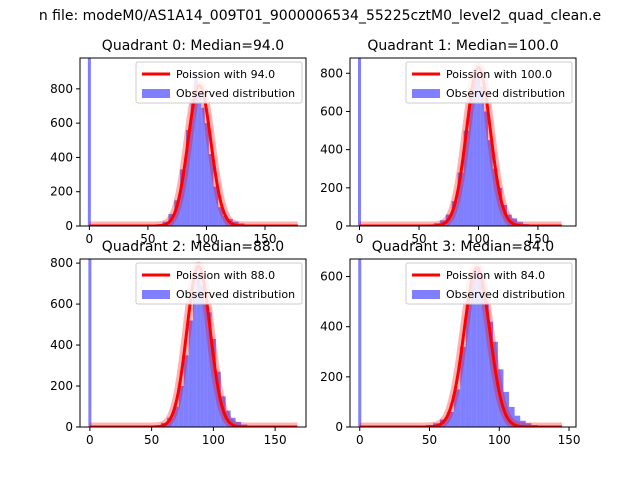 The width and height of the screenshot is (640, 480). Describe the element at coordinates (495, 275) in the screenshot. I see `legend-poisson-label: Poission with 84.0` at that location.